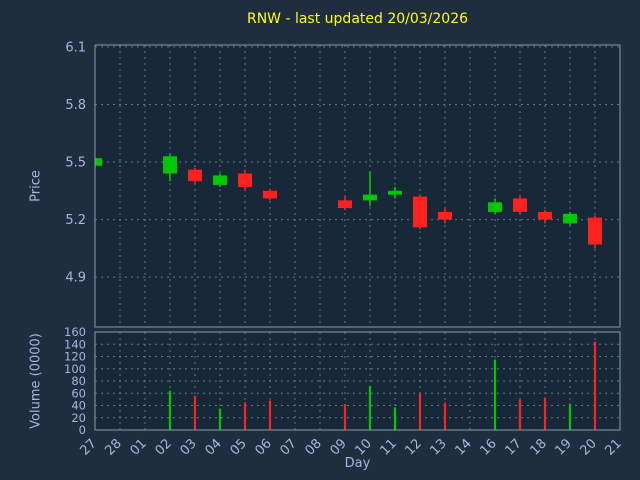 This screenshot has height=480, width=640. Describe the element at coordinates (75, 369) in the screenshot. I see `volume-tick-label: 100` at that location.